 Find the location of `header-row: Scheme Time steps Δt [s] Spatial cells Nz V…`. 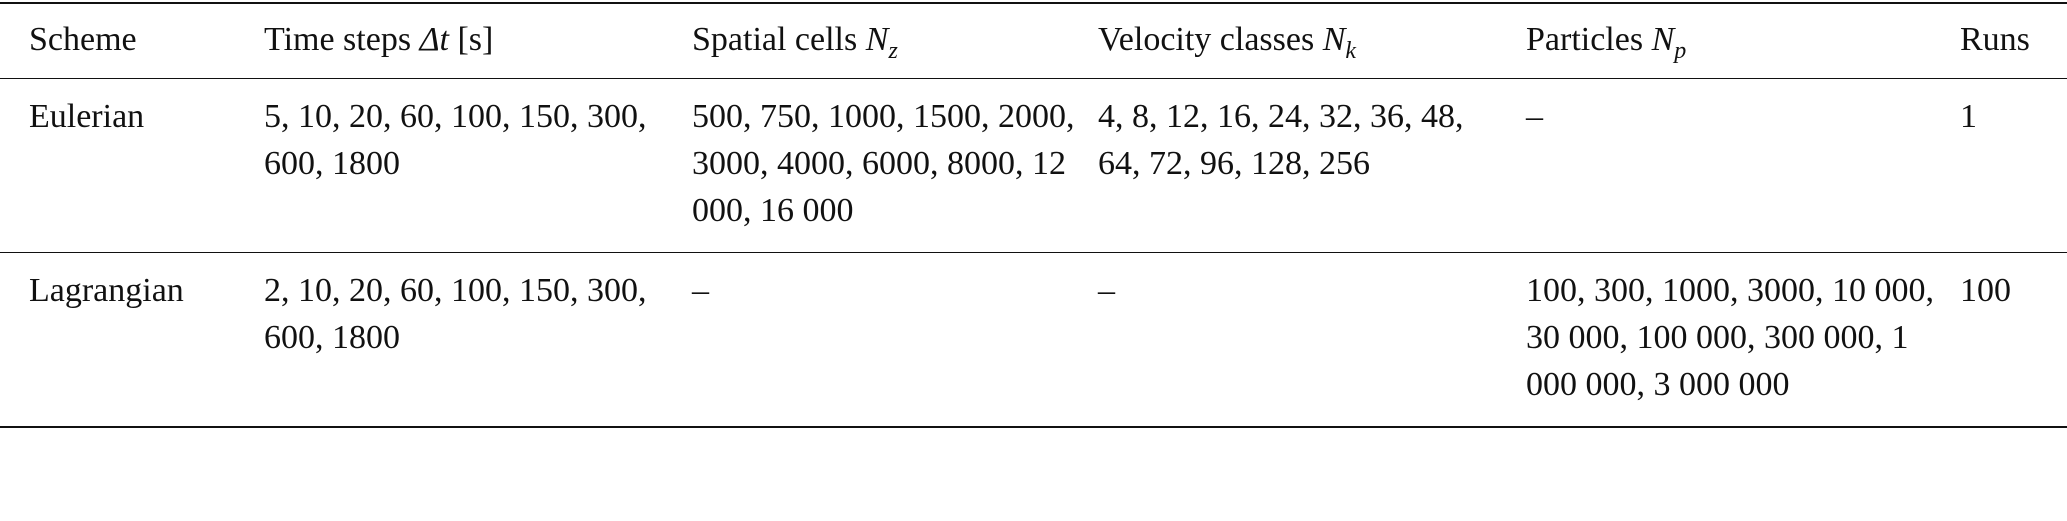

header-row: Scheme Time steps Δt [s] Spatial cells Nz V… is located at coordinates (1033, 41).